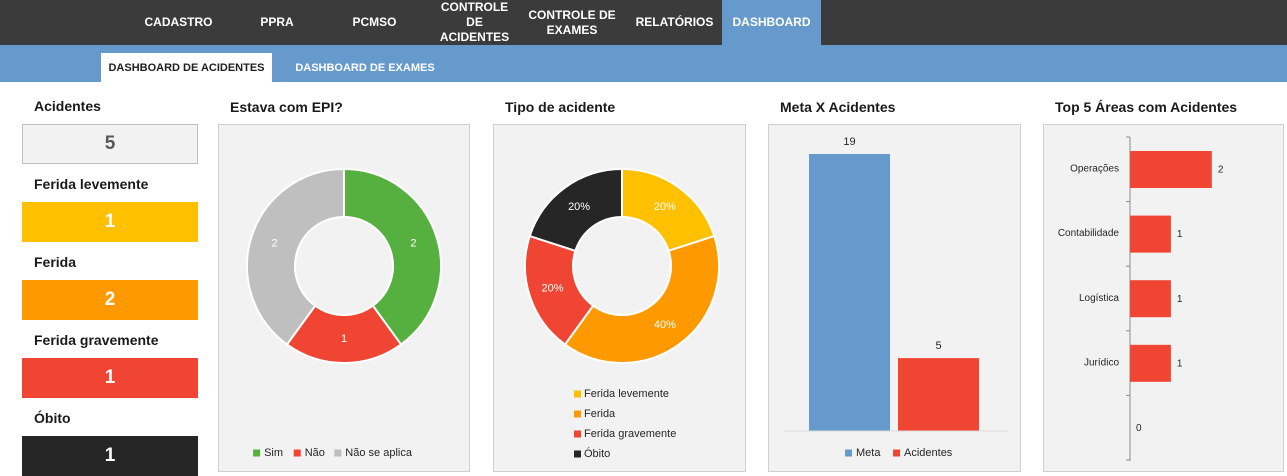  What do you see at coordinates (849, 292) in the screenshot?
I see `bar-meta` at bounding box center [849, 292].